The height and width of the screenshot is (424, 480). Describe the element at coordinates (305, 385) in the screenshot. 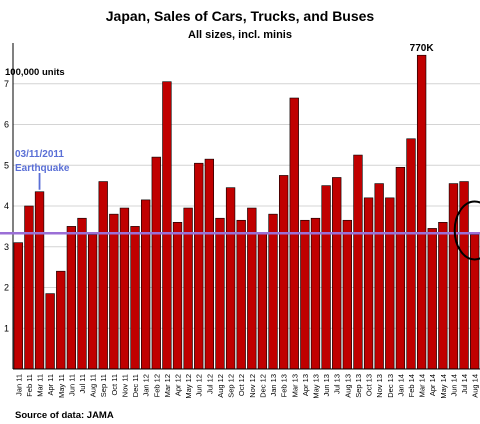

I see `x-tick-label: Apr 13` at that location.